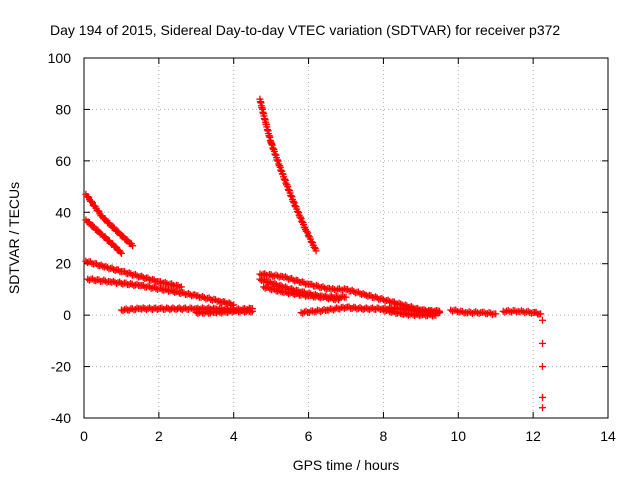 This screenshot has width=640, height=480. What do you see at coordinates (60, 238) in the screenshot?
I see `y-tick-labels: -40 -20 0 20 40 60 80 100` at bounding box center [60, 238].